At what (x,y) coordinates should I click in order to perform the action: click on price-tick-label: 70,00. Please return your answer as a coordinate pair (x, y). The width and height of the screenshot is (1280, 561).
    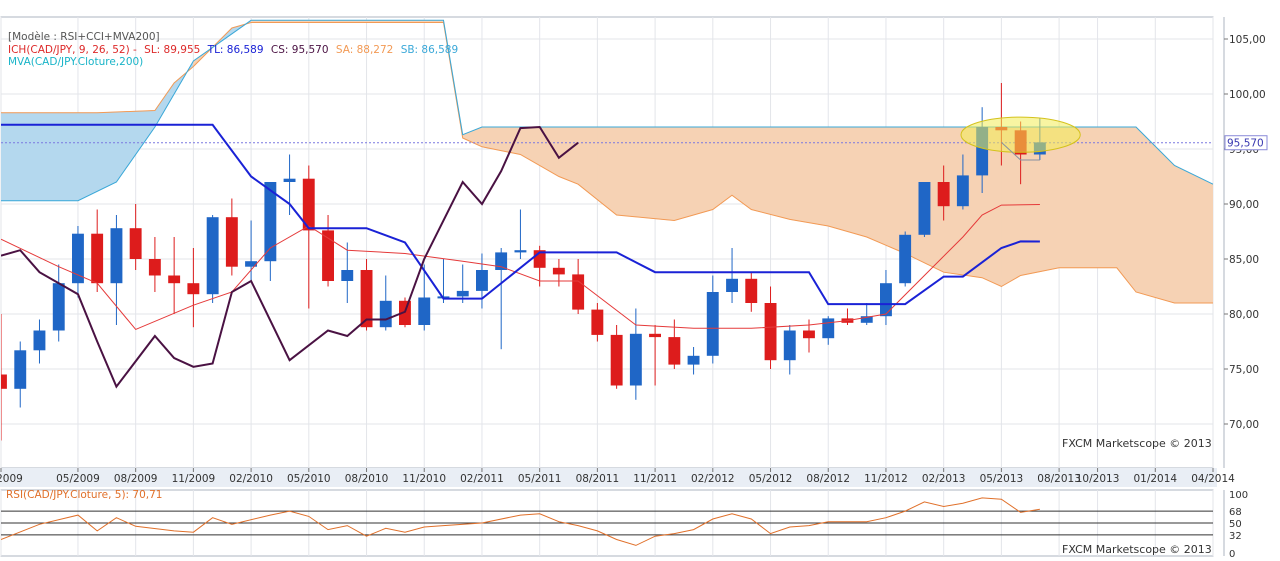
    Looking at the image, I should click on (1244, 425).